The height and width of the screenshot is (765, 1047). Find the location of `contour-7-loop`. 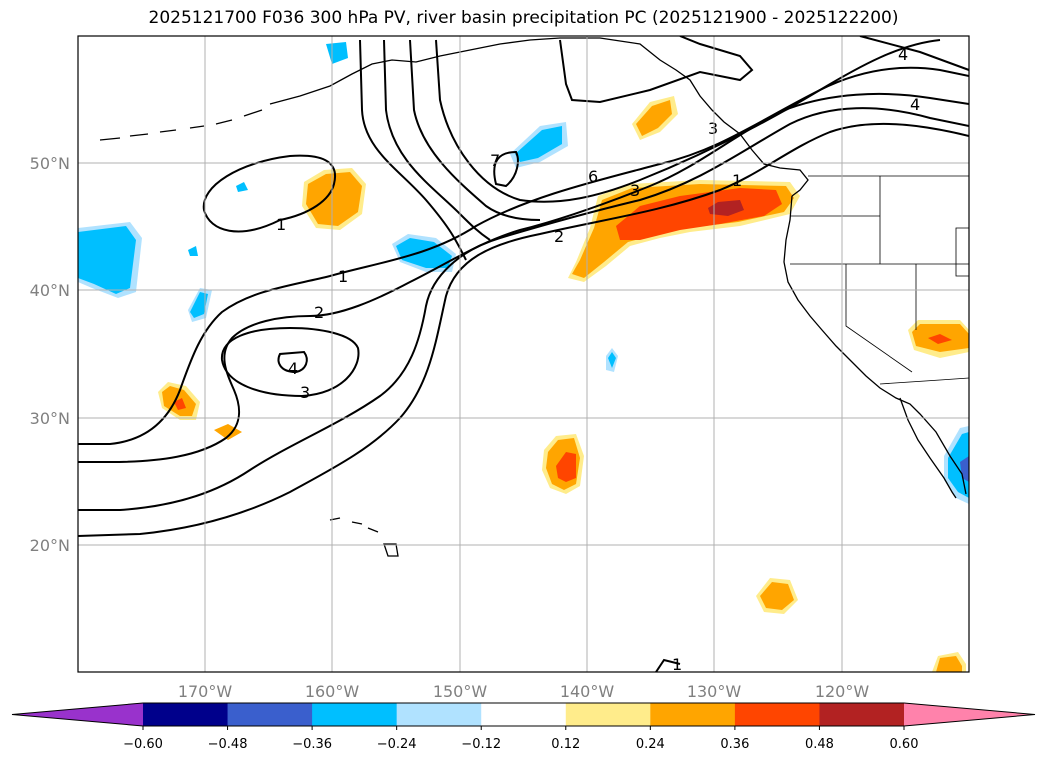

contour-7-loop is located at coordinates (506, 169).